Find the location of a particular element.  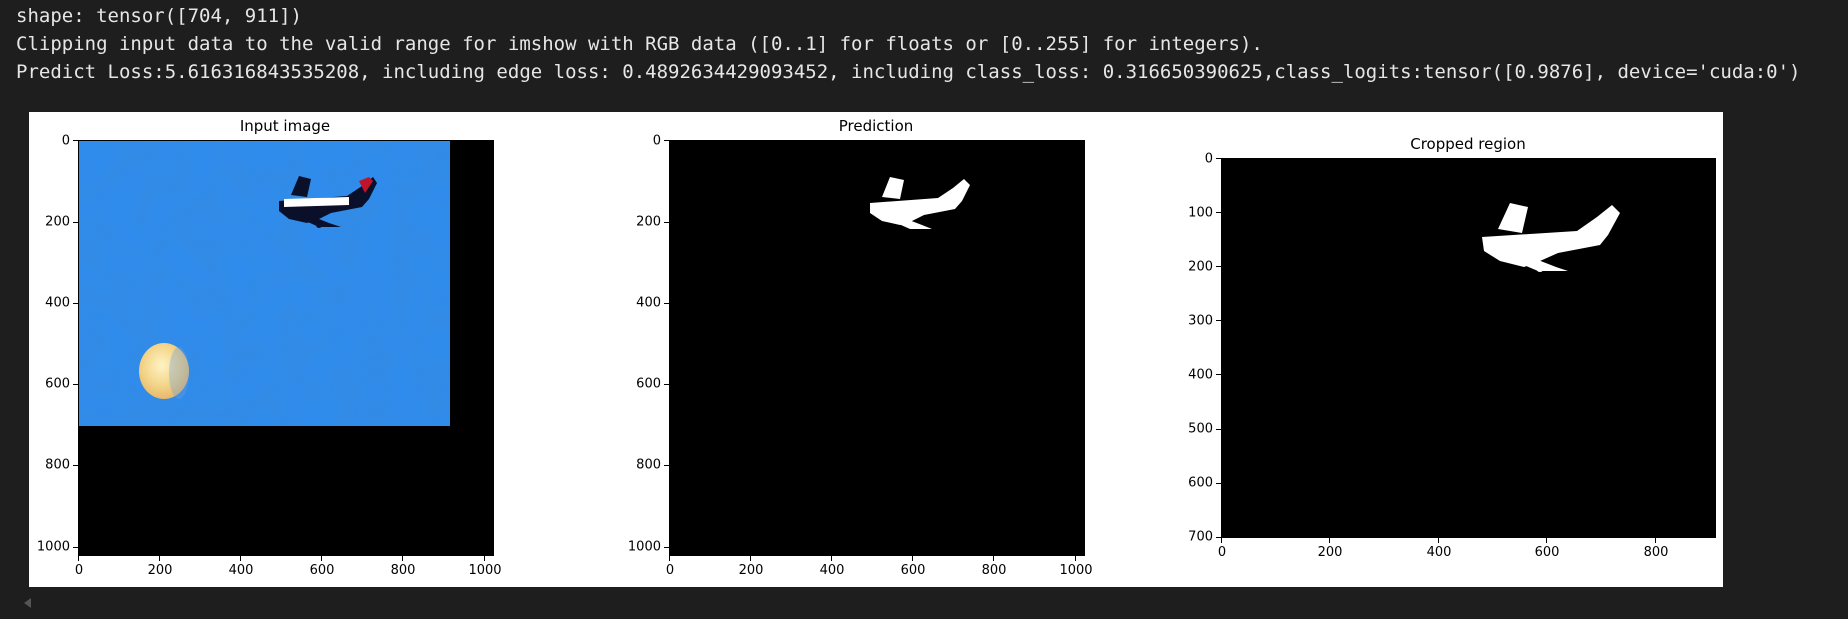

ytick-label: 300 is located at coordinates (1200, 321).